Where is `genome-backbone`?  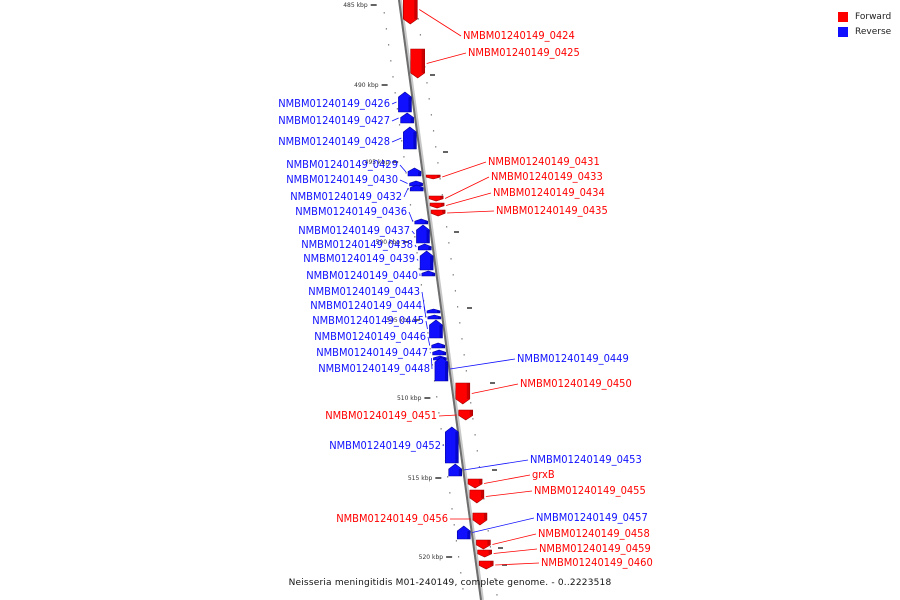
genome-backbone is located at coordinates (441, 300).